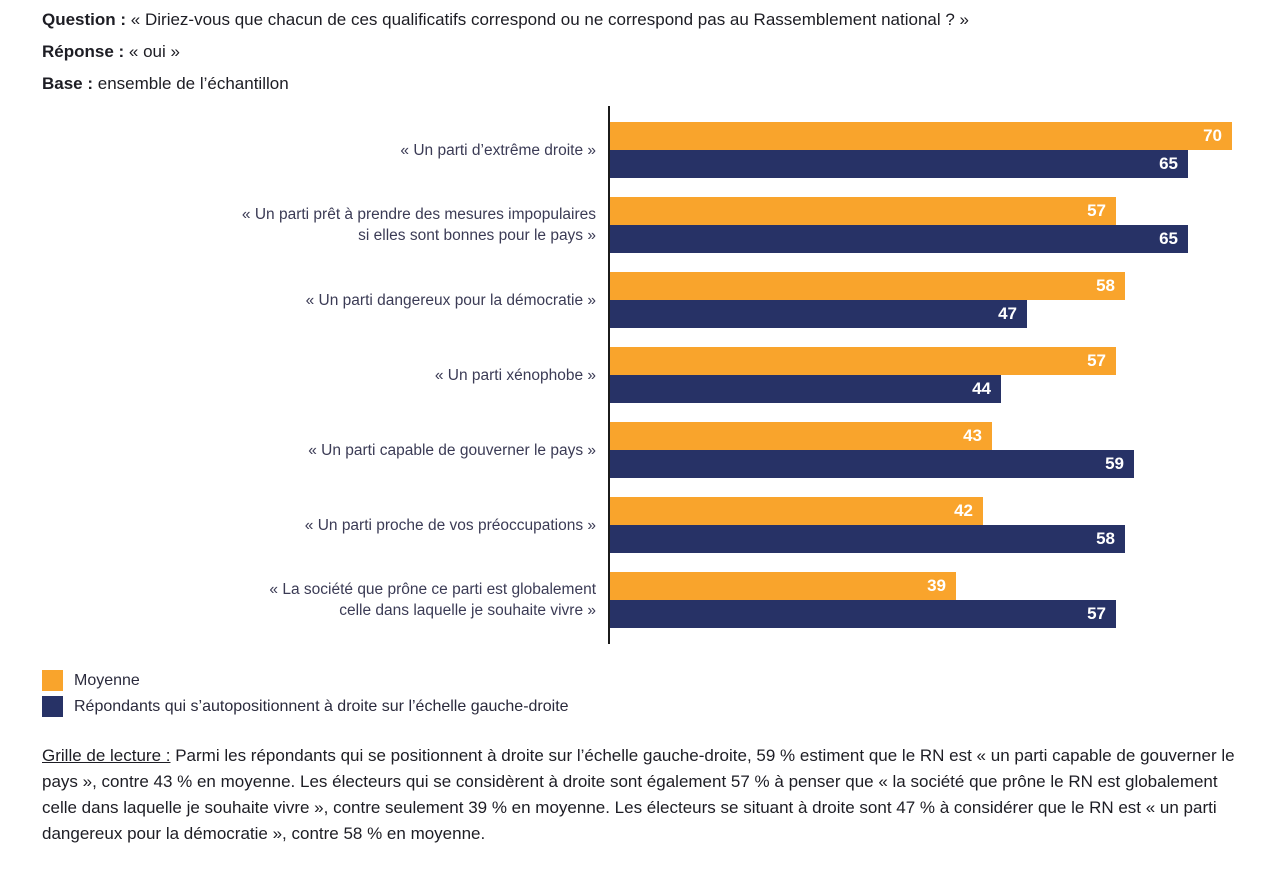  I want to click on legend-swatch-orange, so click(52, 680).